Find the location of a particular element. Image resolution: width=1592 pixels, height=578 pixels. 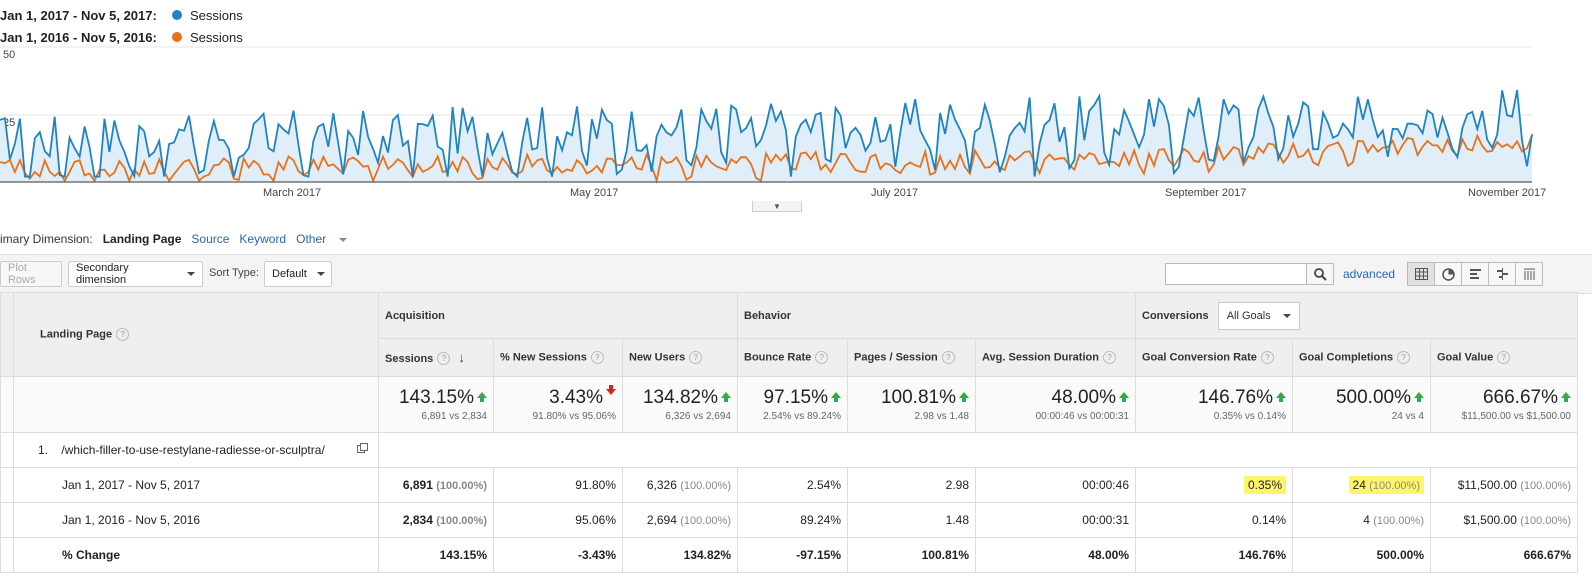

pie-view-button is located at coordinates (1448, 274).